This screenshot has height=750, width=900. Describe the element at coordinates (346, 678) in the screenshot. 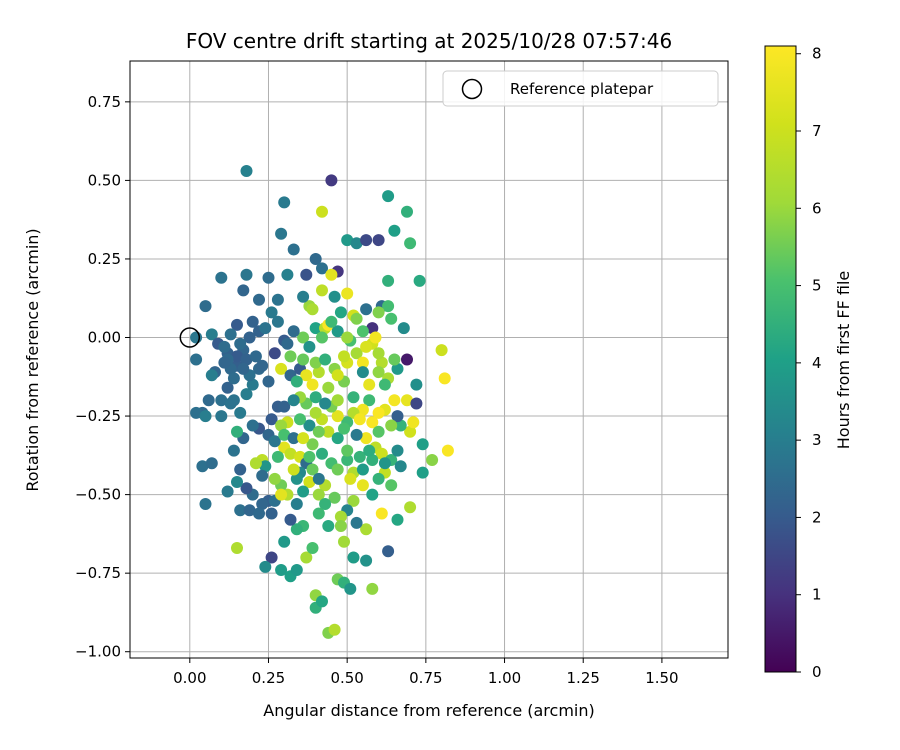

I see `x-tick-label: 0.50` at that location.